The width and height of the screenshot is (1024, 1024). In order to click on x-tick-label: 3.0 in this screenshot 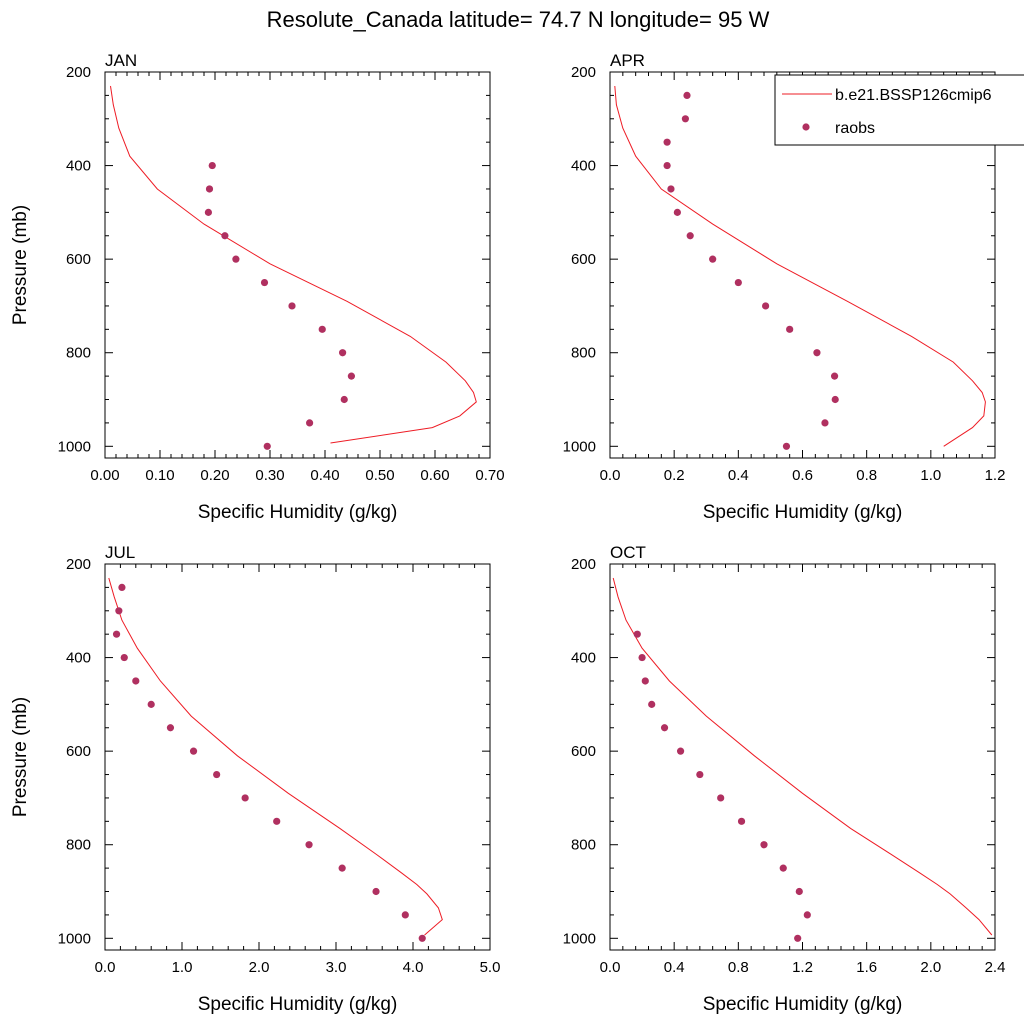, I will do `click(336, 967)`.